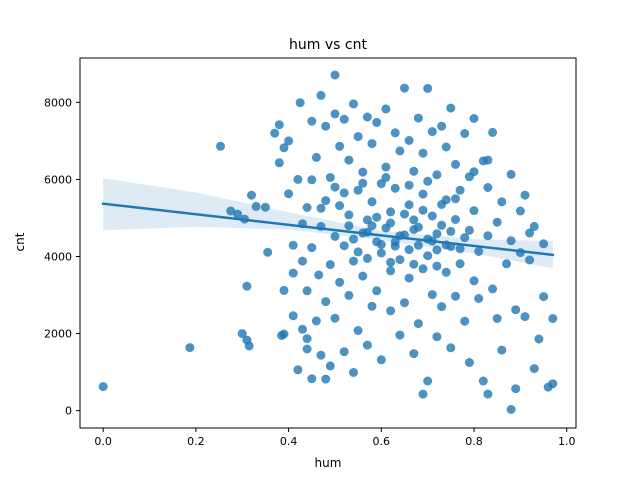 The width and height of the screenshot is (640, 484). I want to click on confidence-band, so click(328, 223).